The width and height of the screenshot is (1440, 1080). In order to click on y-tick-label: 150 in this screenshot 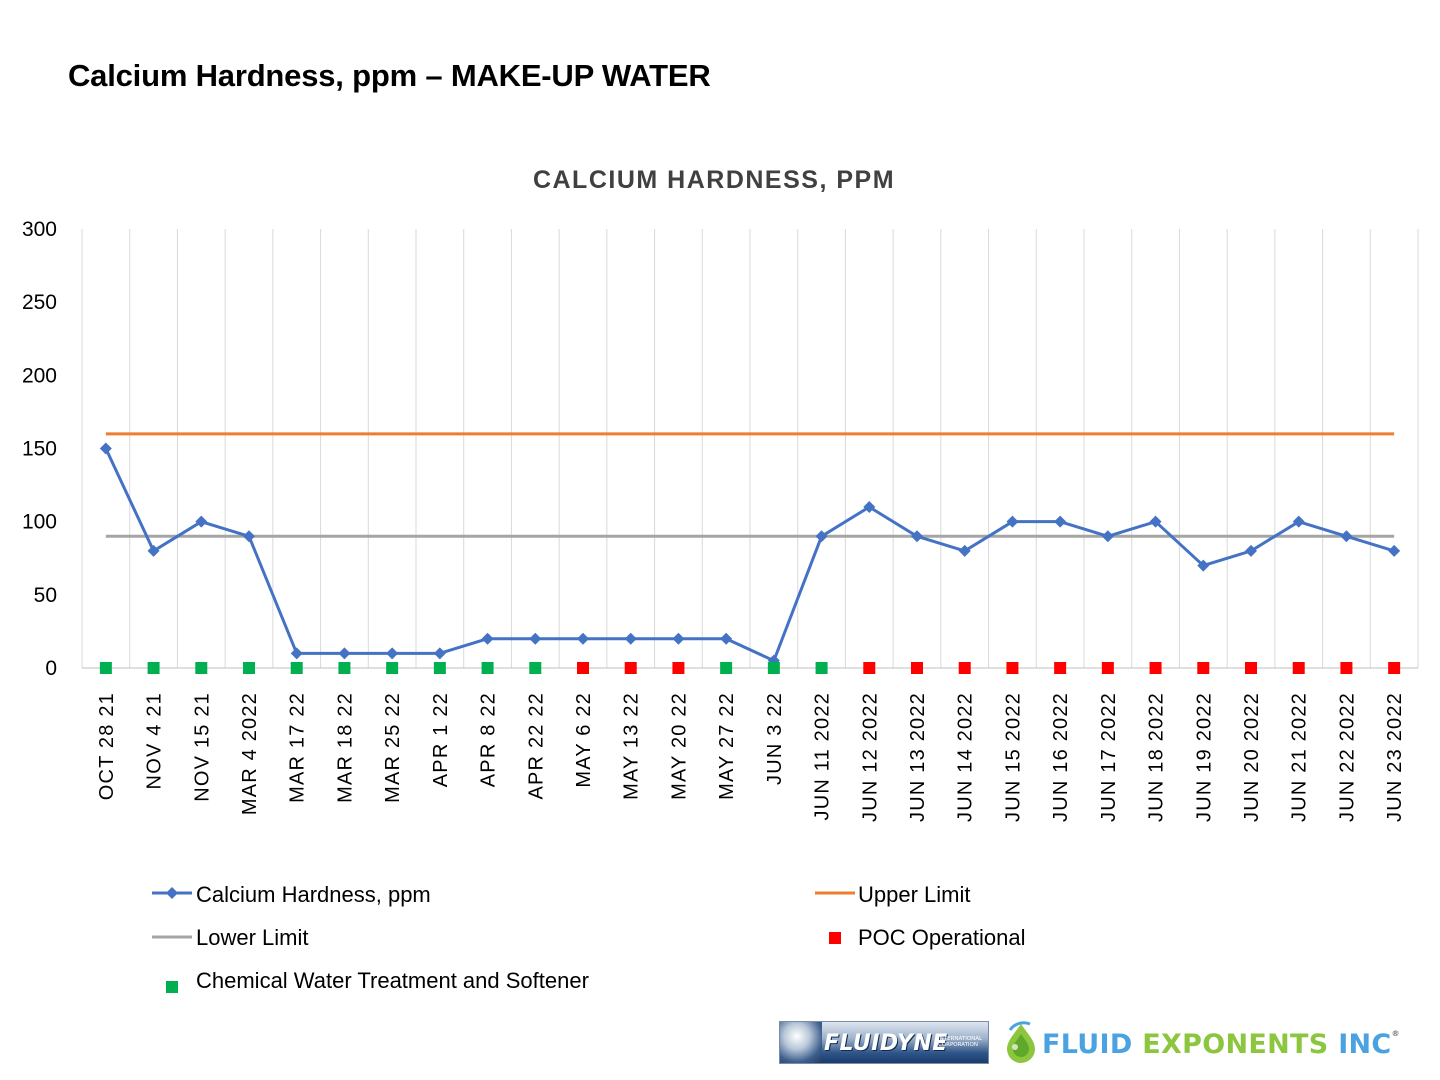, I will do `click(39, 449)`.